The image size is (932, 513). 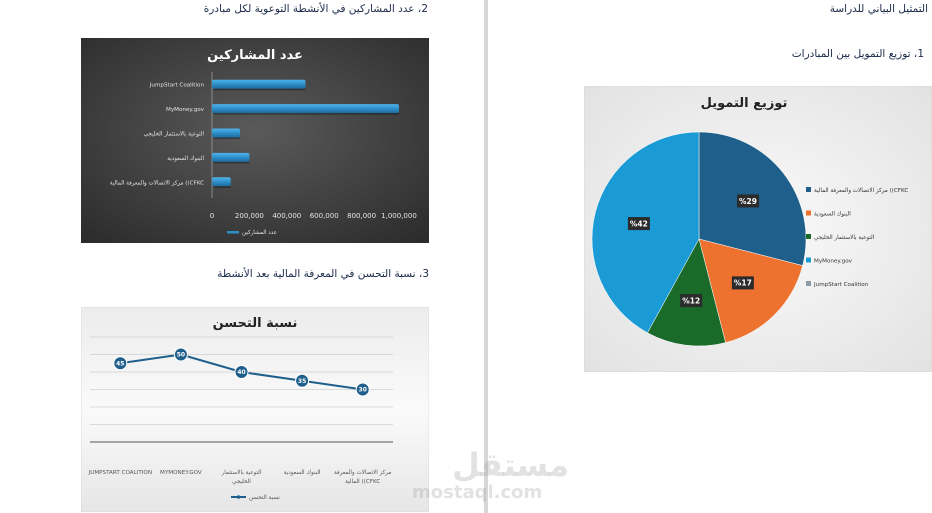 What do you see at coordinates (744, 103) in the screenshot?
I see `chart-title: توزيع التمويل` at bounding box center [744, 103].